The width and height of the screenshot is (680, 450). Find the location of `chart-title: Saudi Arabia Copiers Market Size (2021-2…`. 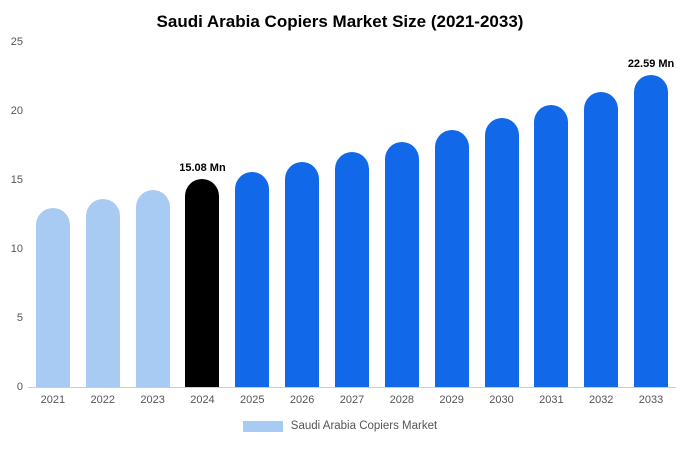

chart-title: Saudi Arabia Copiers Market Size (2021-2… is located at coordinates (340, 21).